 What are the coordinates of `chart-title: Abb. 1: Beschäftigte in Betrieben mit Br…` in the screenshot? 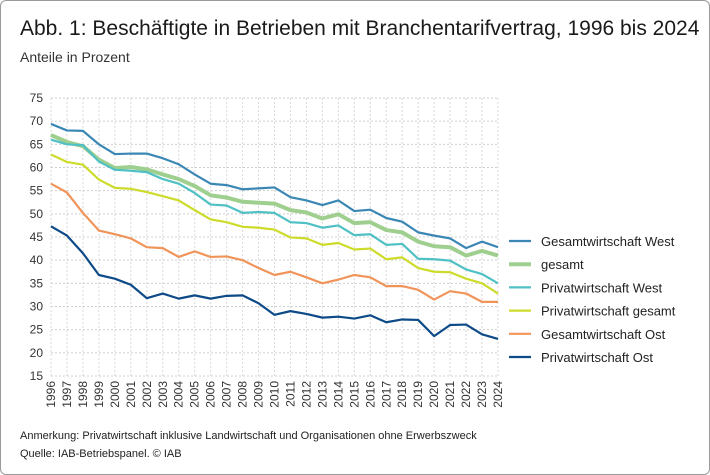 It's located at (360, 28).